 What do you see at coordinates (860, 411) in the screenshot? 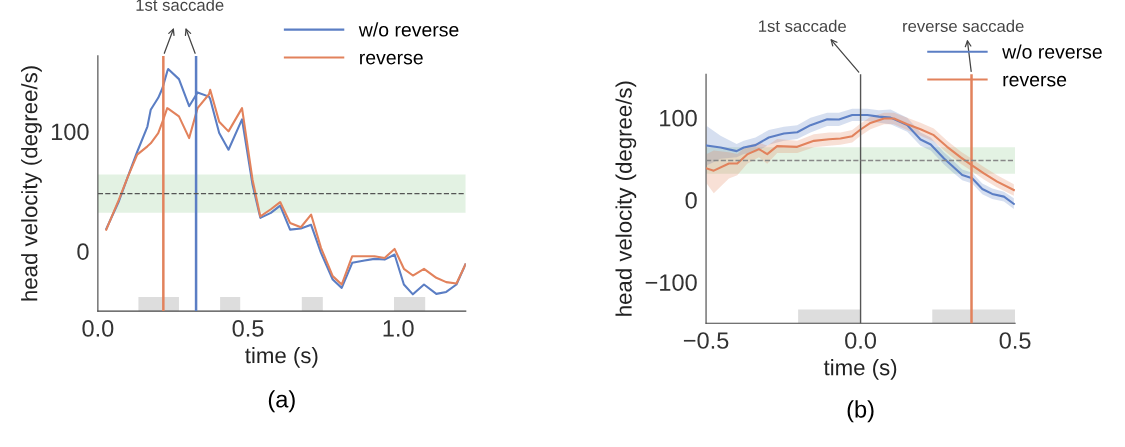
I see `text: (b)` at bounding box center [860, 411].